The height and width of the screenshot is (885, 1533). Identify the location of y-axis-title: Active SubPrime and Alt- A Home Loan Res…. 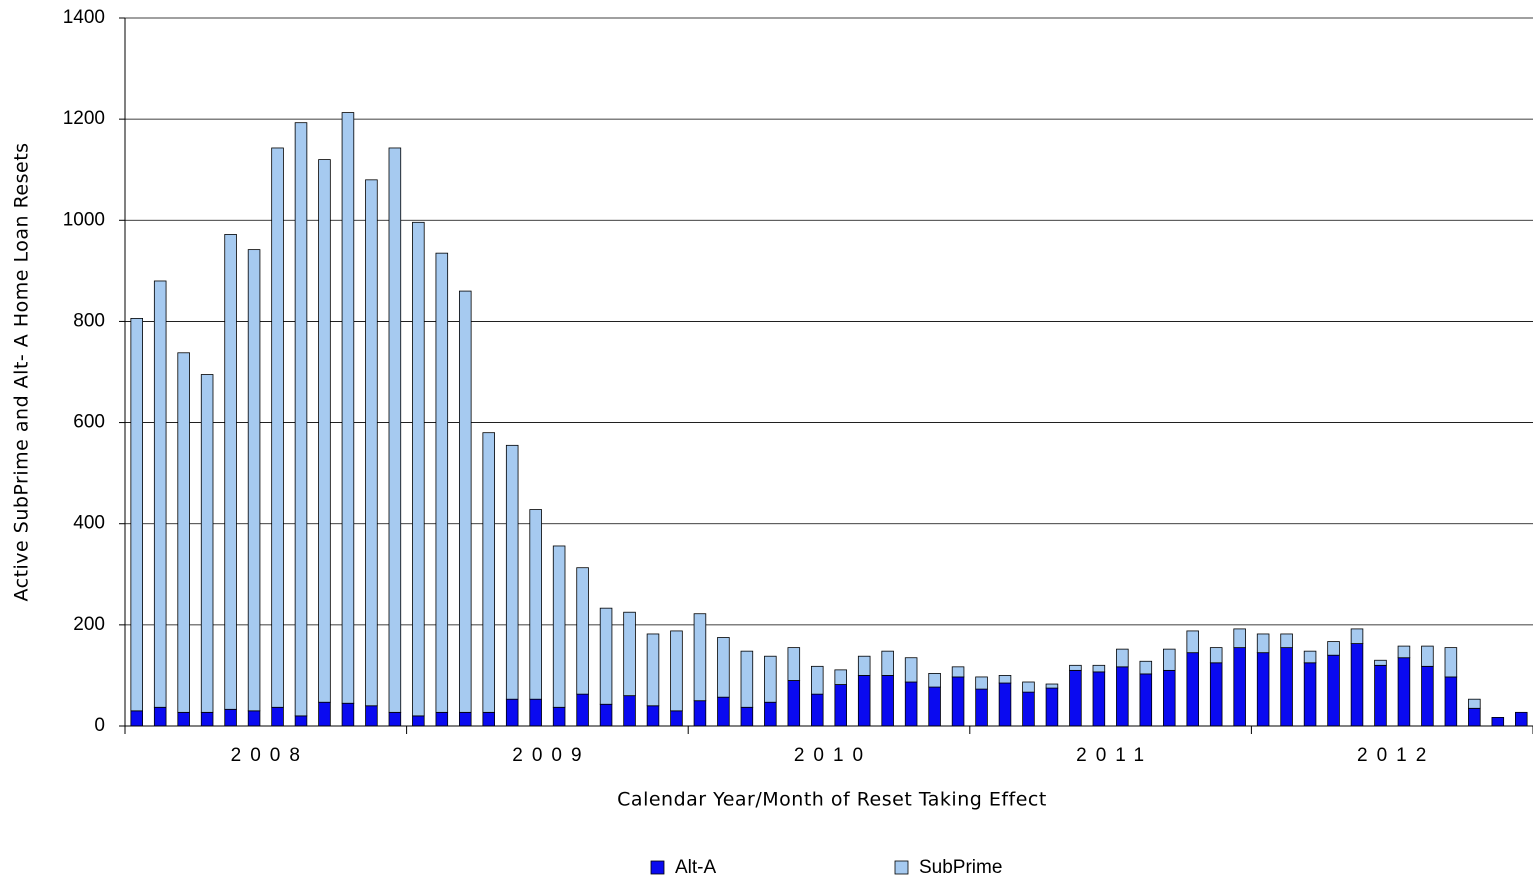
(22, 371).